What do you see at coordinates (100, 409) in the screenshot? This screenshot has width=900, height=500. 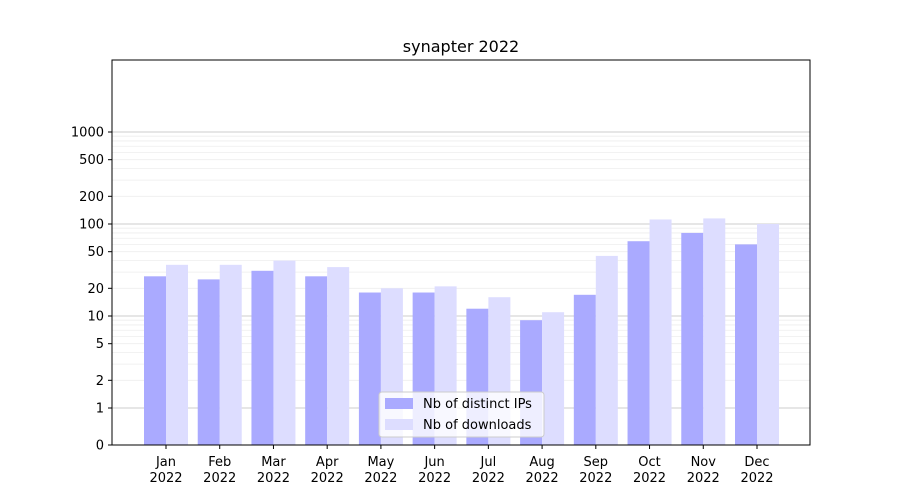 I see `y-tick-label: 1` at bounding box center [100, 409].